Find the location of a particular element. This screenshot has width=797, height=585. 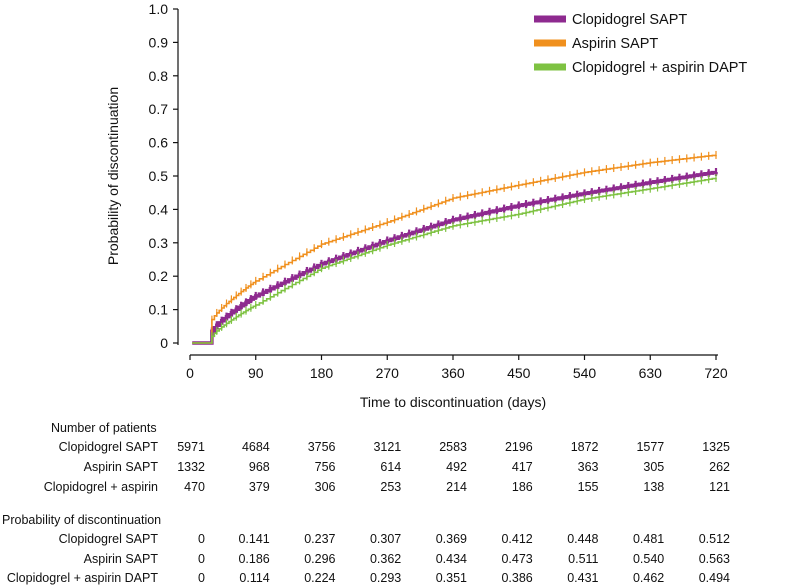

legend-label-2: Aspirin SAPT is located at coordinates (615, 44).